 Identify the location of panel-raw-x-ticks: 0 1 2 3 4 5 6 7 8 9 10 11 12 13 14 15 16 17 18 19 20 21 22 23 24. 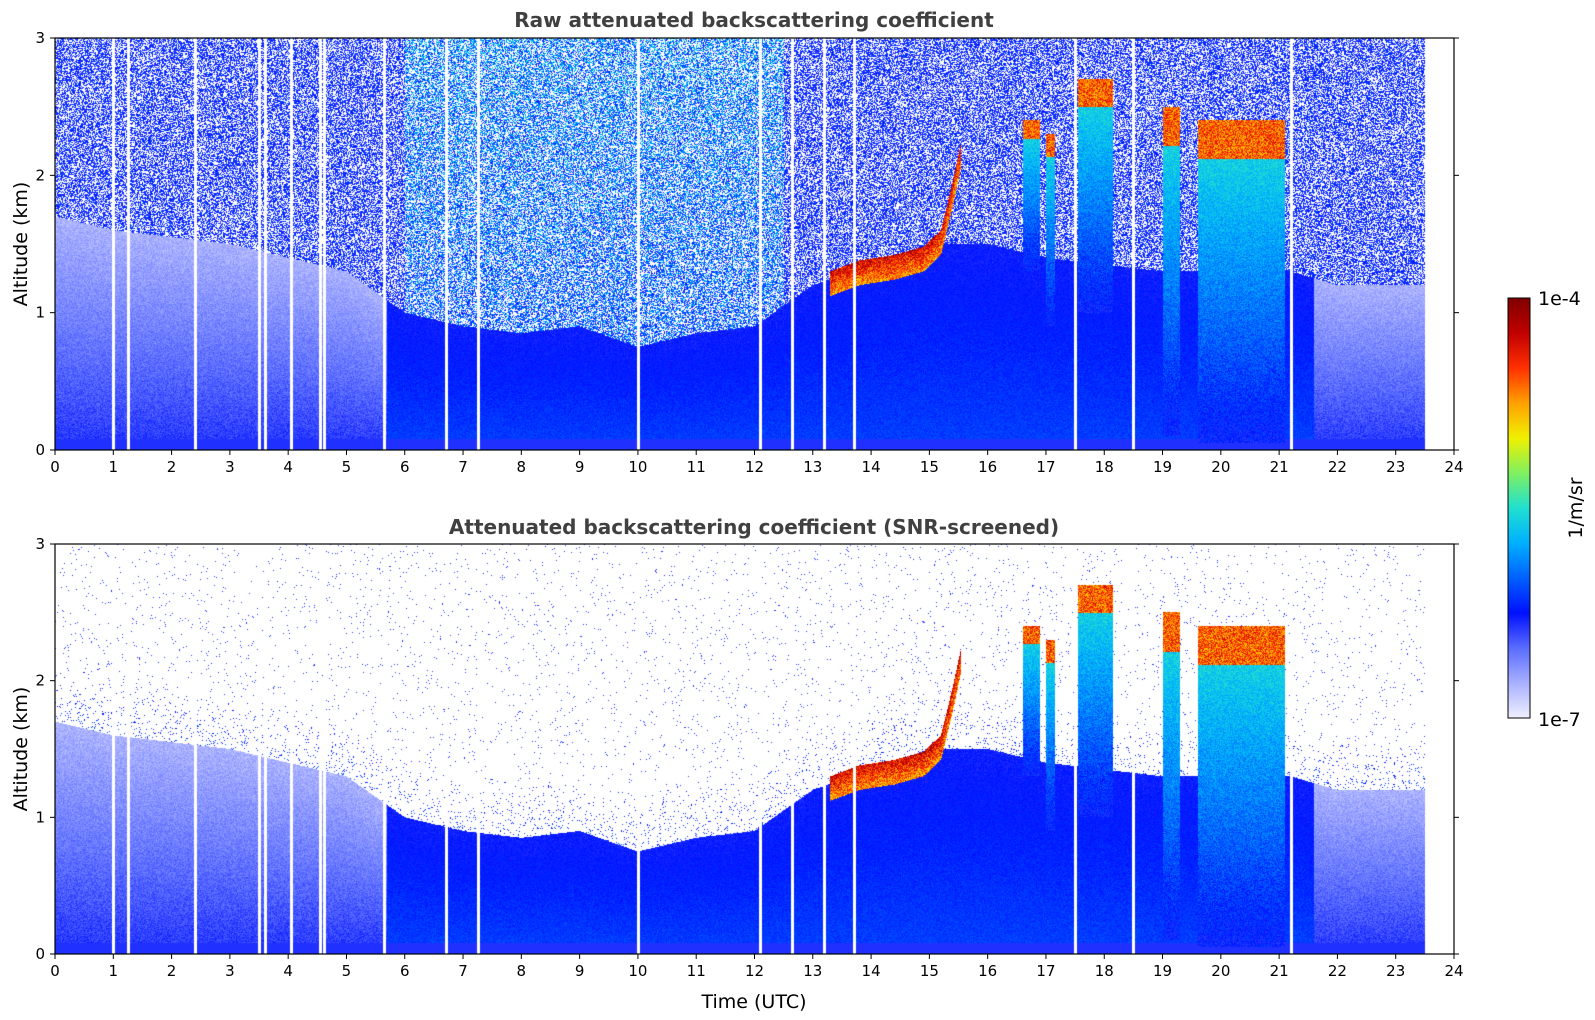
(757, 463).